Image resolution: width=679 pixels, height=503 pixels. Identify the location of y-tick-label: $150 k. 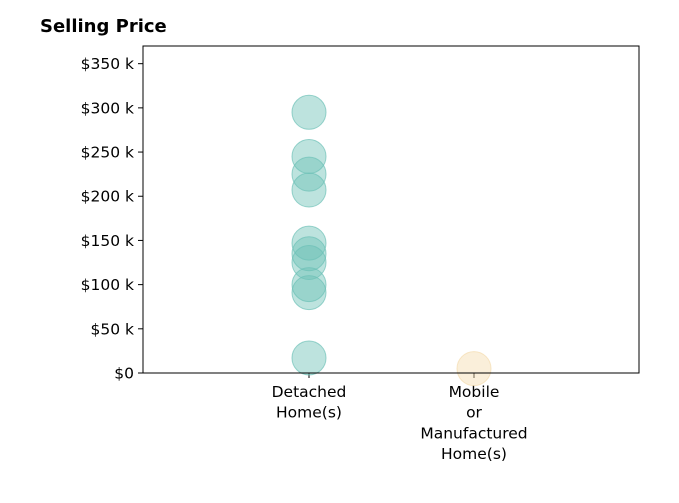
(107, 241).